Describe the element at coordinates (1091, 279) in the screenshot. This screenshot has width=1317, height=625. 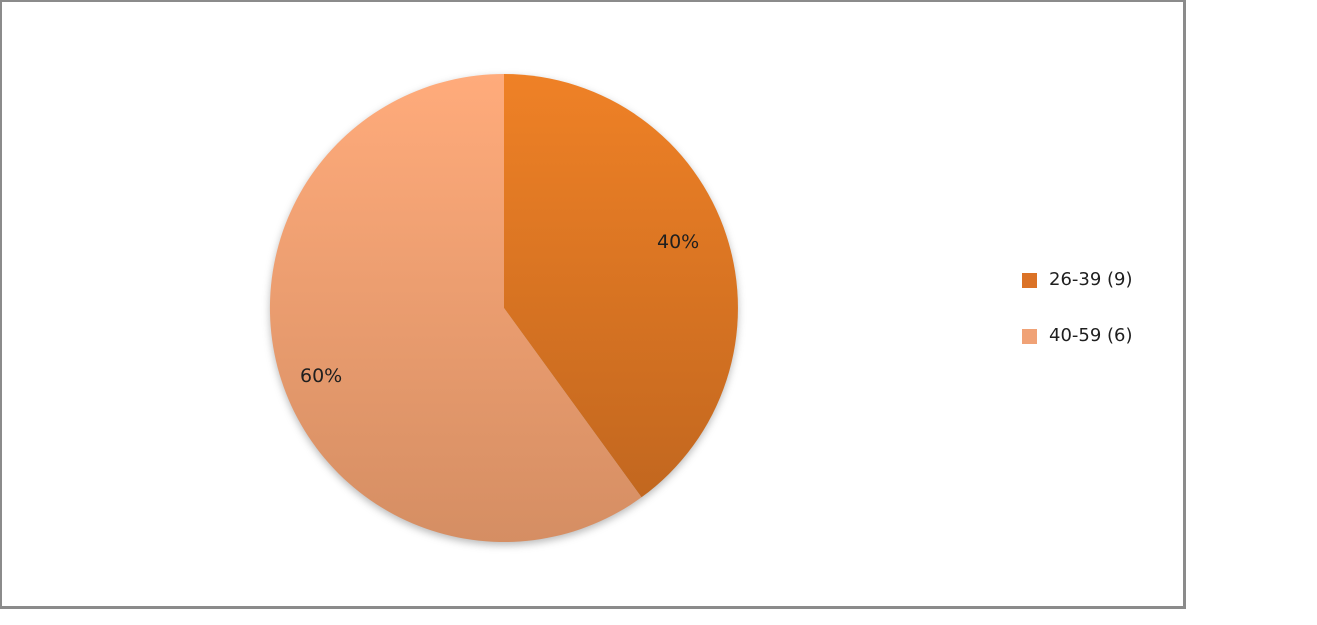
I see `legend-label-26-39: 26-39 (9)` at that location.